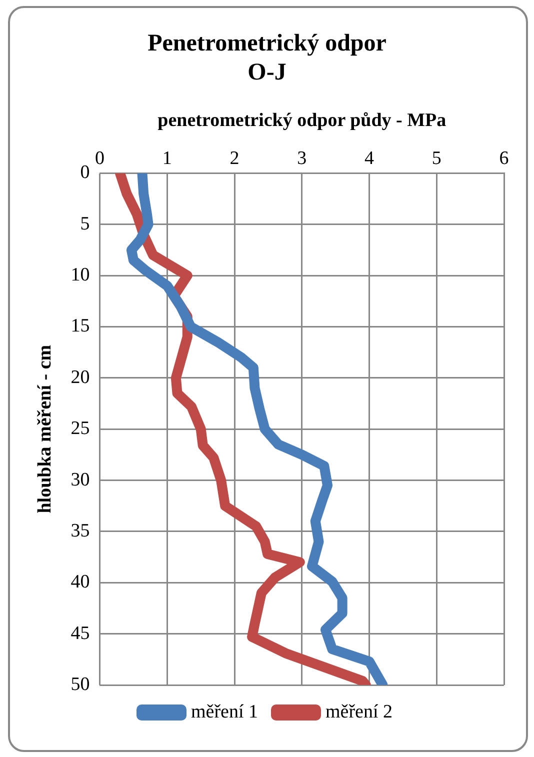 Image resolution: width=534 pixels, height=757 pixels. What do you see at coordinates (80, 326) in the screenshot?
I see `y-tick-label: 15` at bounding box center [80, 326].